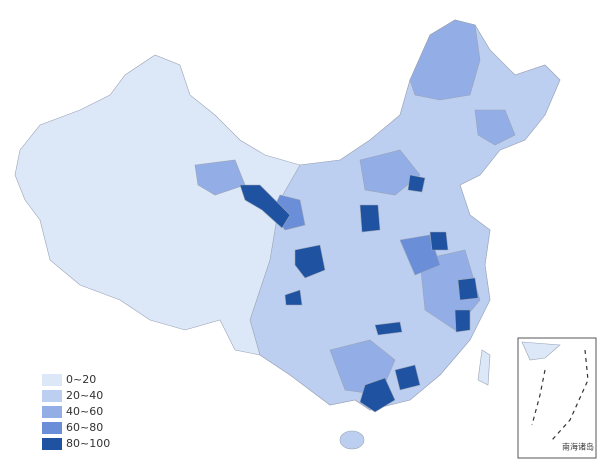  Describe the element at coordinates (541, 351) in the screenshot. I see `inset-coast` at that location.